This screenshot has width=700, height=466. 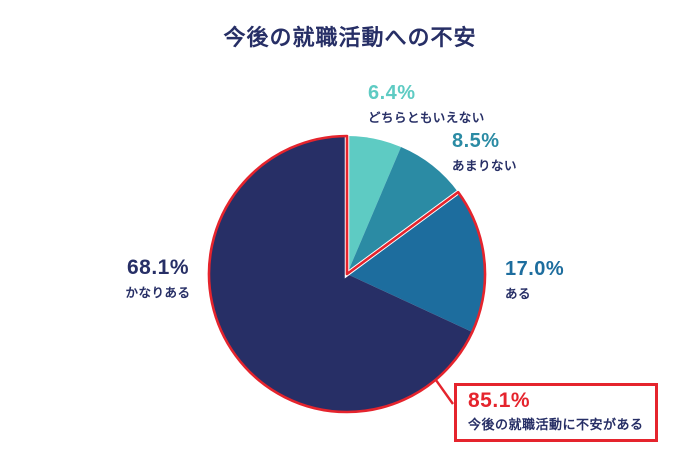 What do you see at coordinates (499, 400) in the screenshot?
I see `pct-label-highlight: 85.1%` at bounding box center [499, 400].